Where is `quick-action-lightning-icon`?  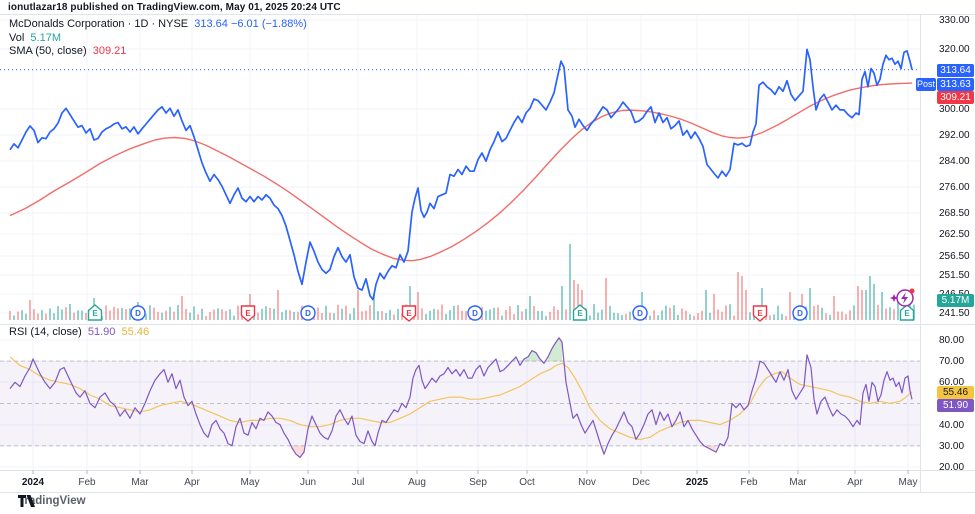
quick-action-lightning-icon is located at coordinates (902, 297).